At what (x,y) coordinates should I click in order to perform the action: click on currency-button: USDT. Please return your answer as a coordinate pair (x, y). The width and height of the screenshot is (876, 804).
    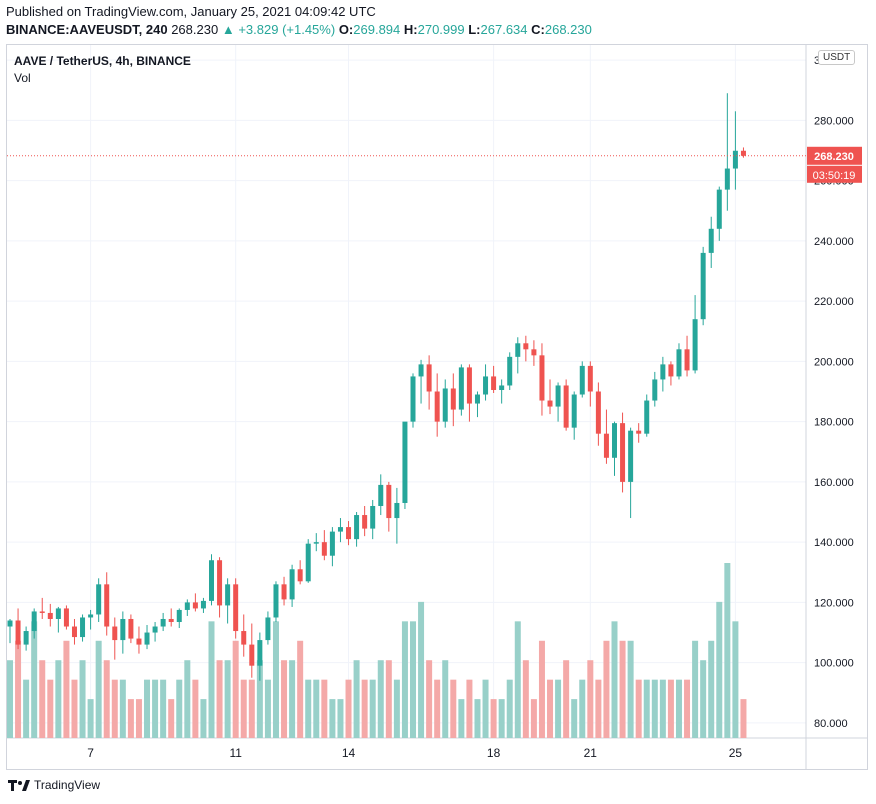
    Looking at the image, I should click on (837, 57).